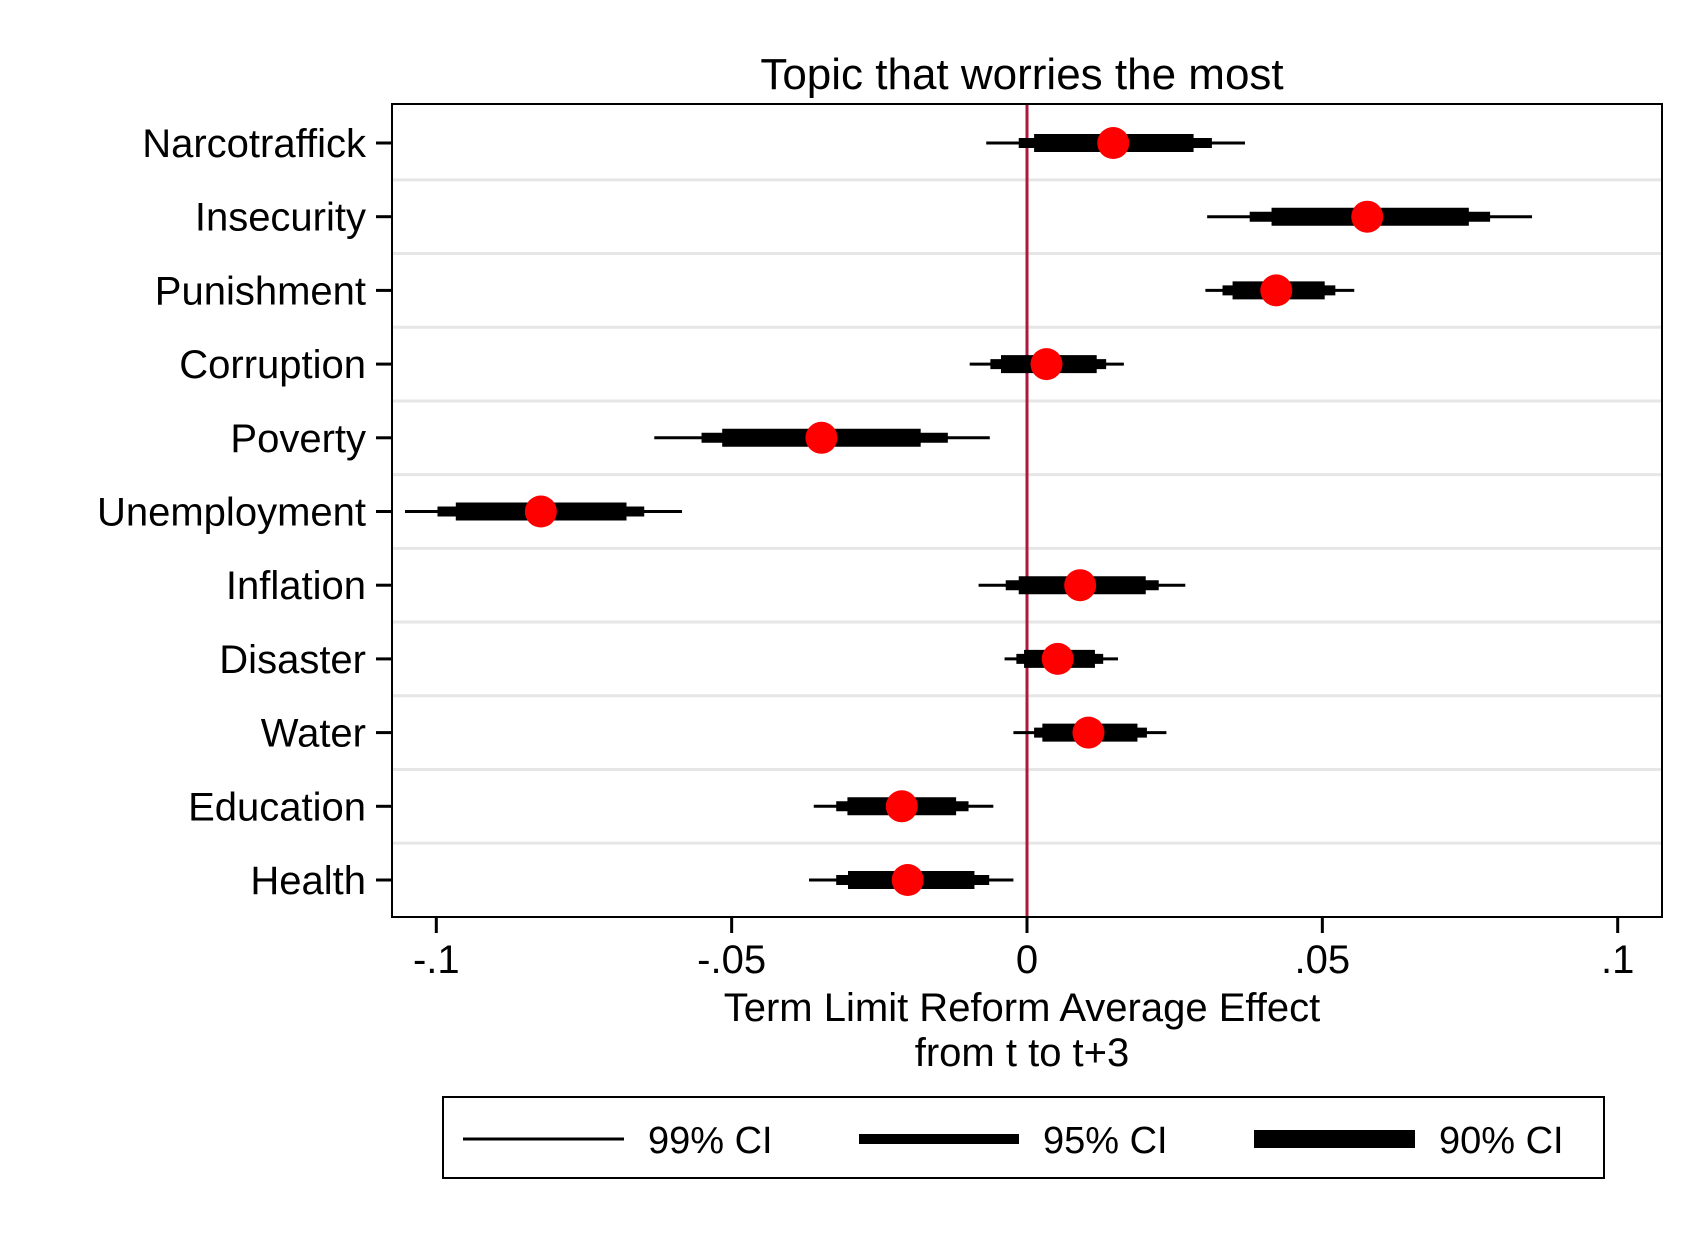 This screenshot has height=1233, width=1689. I want to click on y-tick-label-inflation: Inflation, so click(296, 586).